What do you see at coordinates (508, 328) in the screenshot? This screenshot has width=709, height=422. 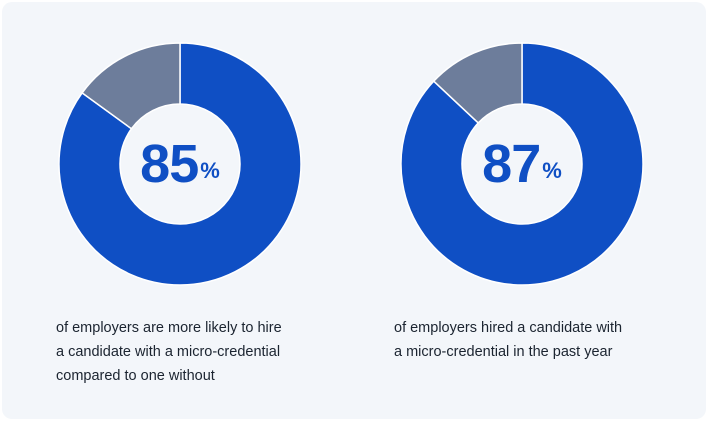 I see `caption-line: of employers hired a candidate with` at bounding box center [508, 328].